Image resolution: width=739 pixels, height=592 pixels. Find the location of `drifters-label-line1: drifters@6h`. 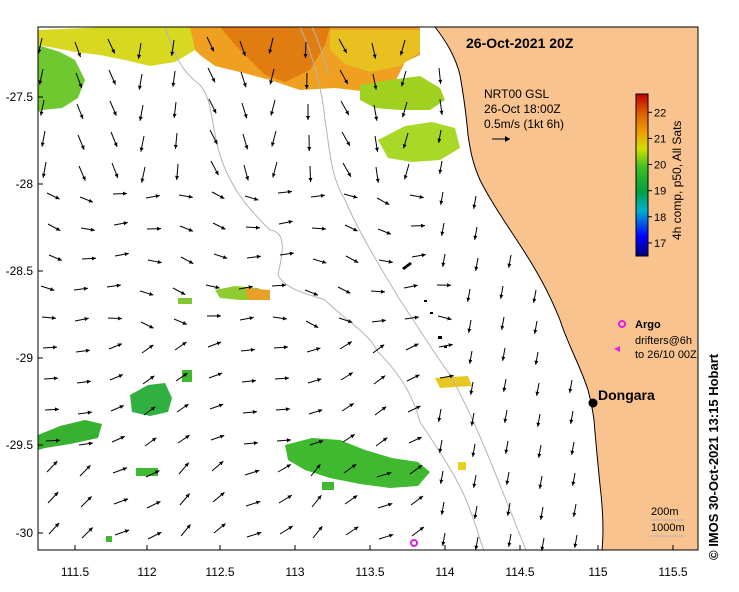

drifters-label-line1: drifters@6h is located at coordinates (663, 341).